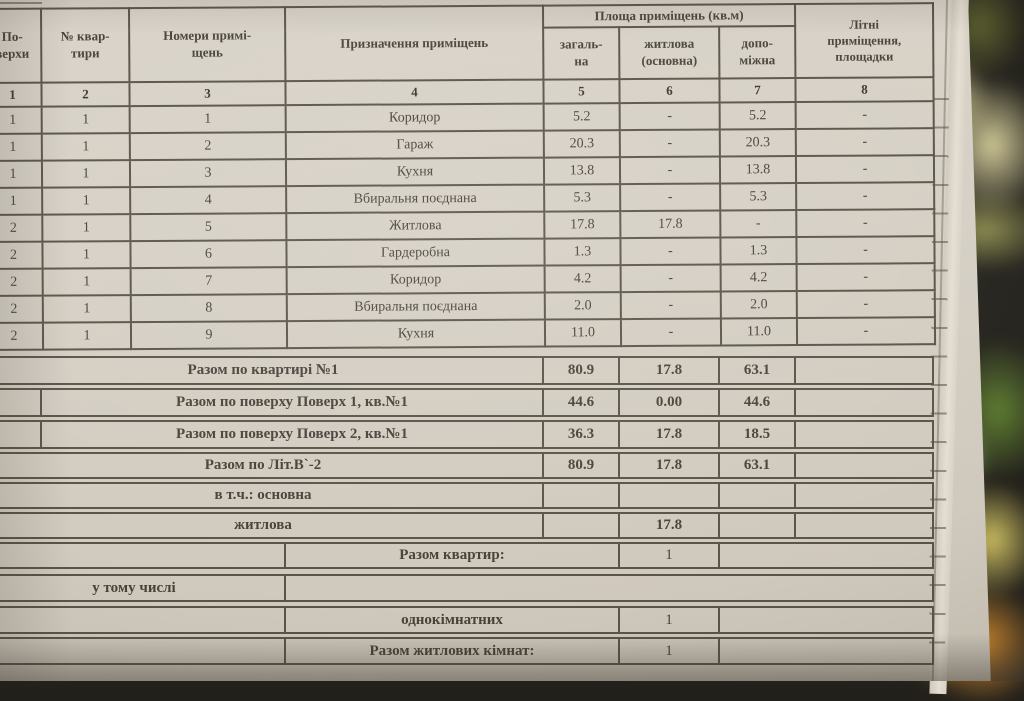  What do you see at coordinates (582, 306) in the screenshot?
I see `cell-total-area: 2.0` at bounding box center [582, 306].